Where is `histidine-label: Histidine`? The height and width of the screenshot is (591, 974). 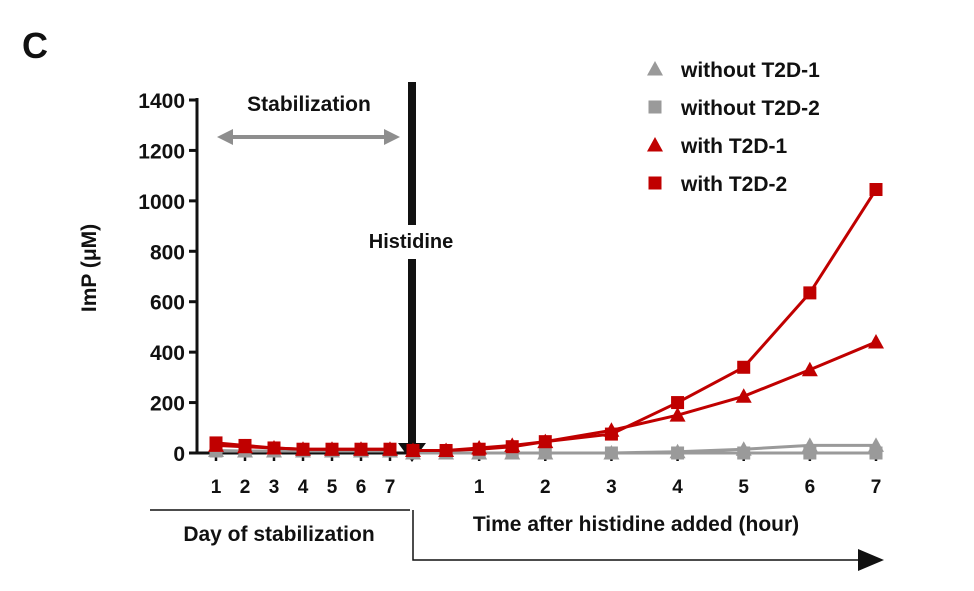 histidine-label: Histidine is located at coordinates (411, 242).